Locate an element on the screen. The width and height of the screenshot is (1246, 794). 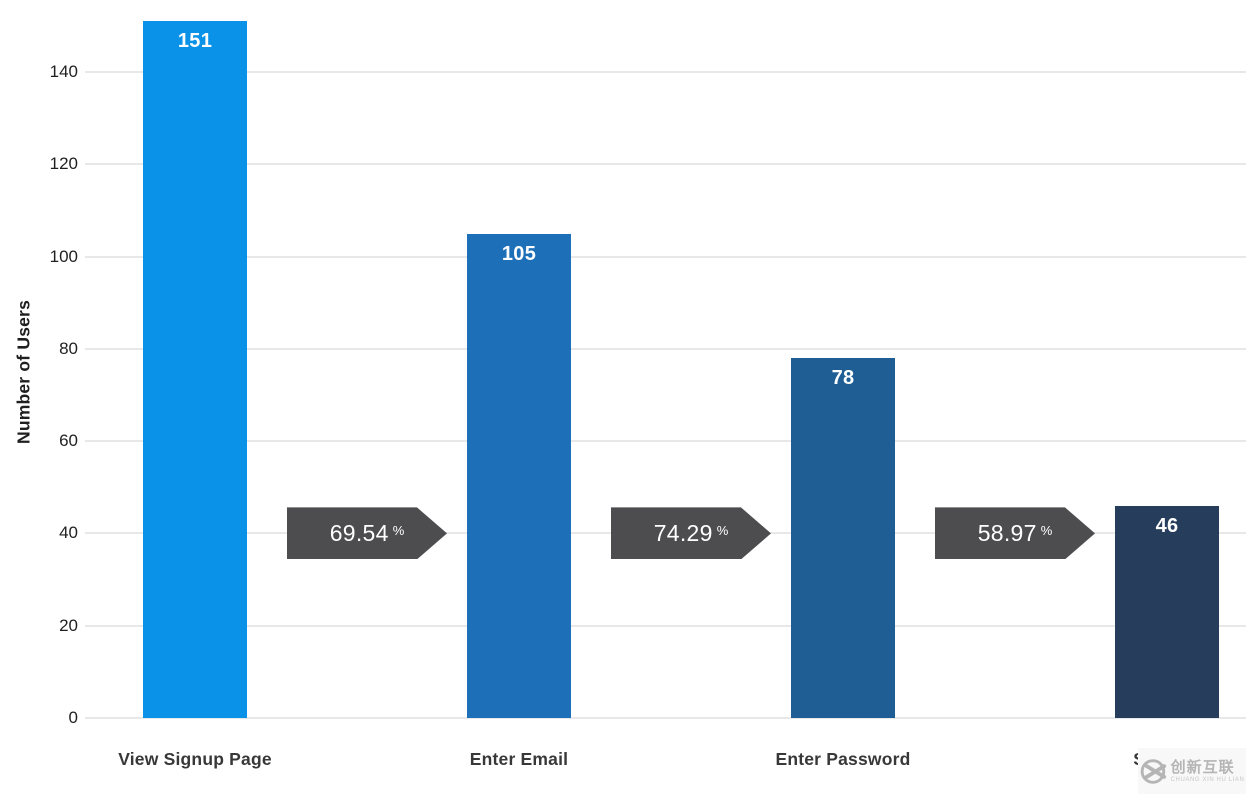
watermark: 创新互联 CHUANG XIN HU LIAN is located at coordinates (1192, 771).